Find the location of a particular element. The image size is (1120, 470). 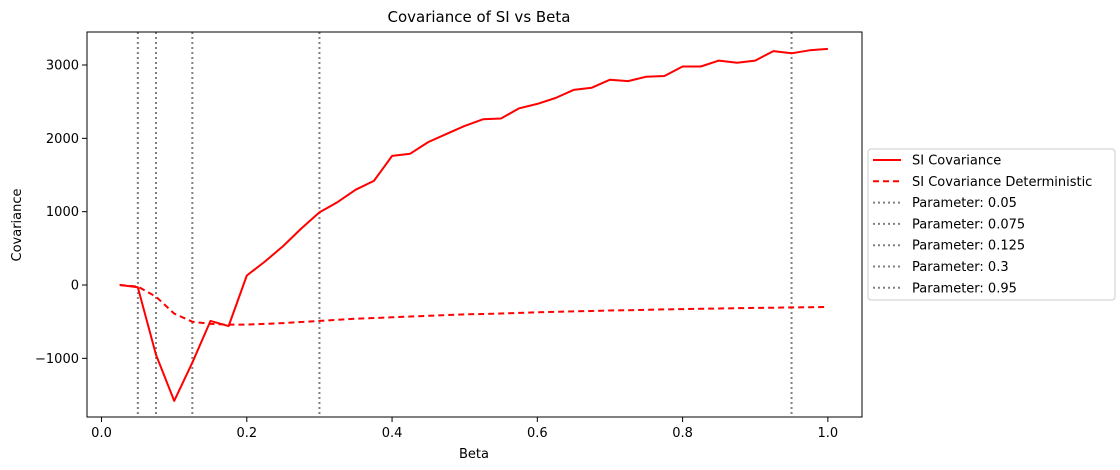

y-tick-label: 2000 is located at coordinates (62, 139).